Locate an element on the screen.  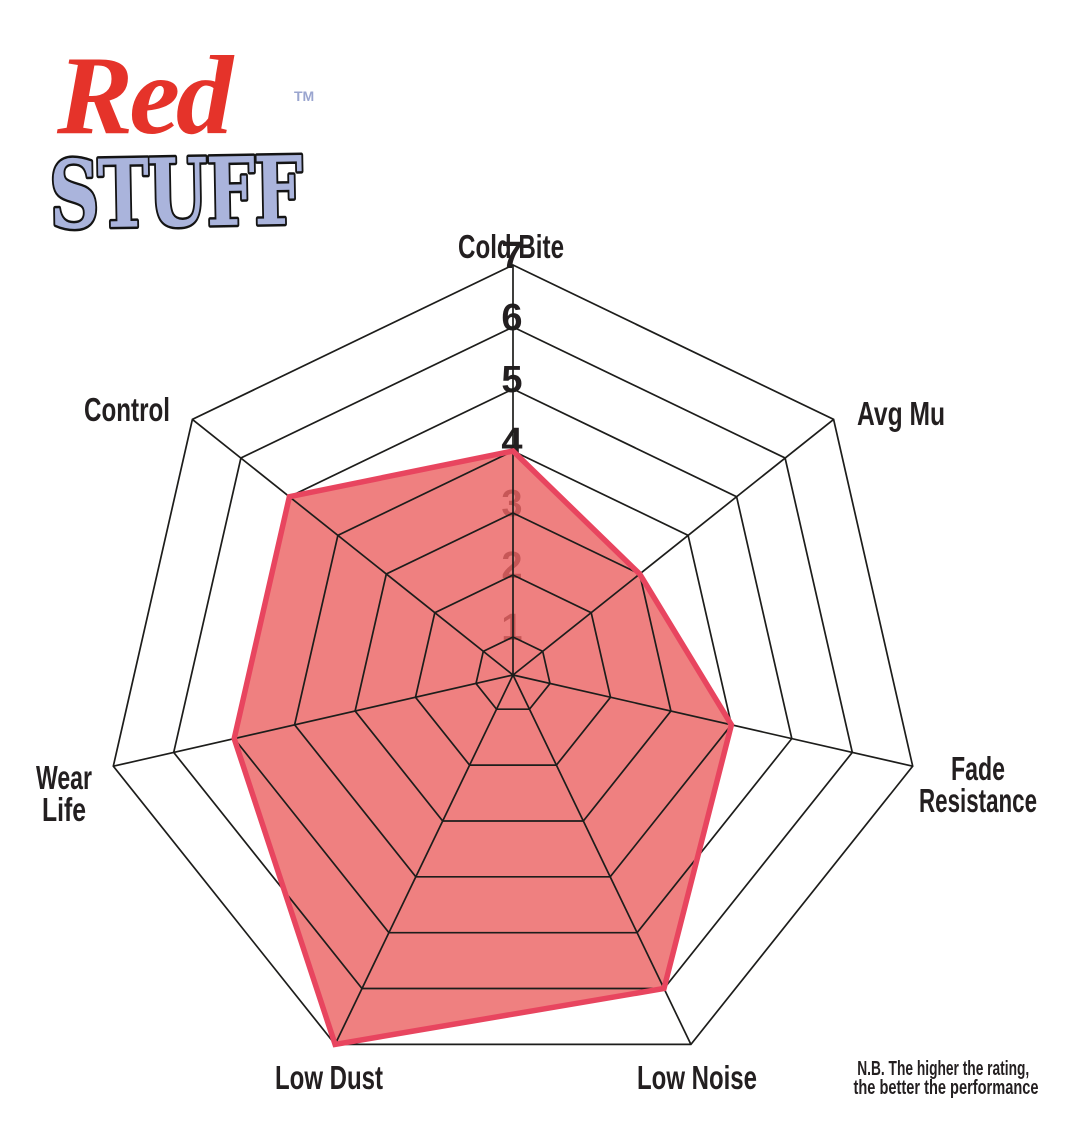
axis-label-low-noise: Low Noise is located at coordinates (697, 1077).